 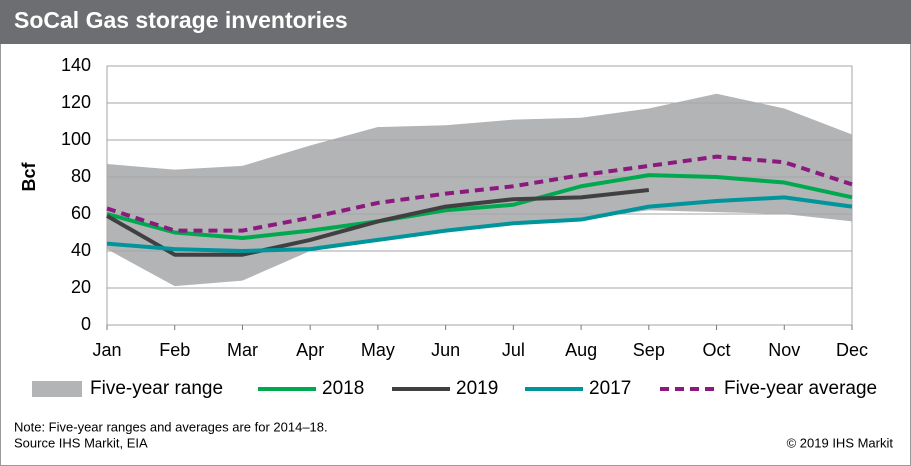 What do you see at coordinates (81, 287) in the screenshot?
I see `y-tick-label: 20` at bounding box center [81, 287].